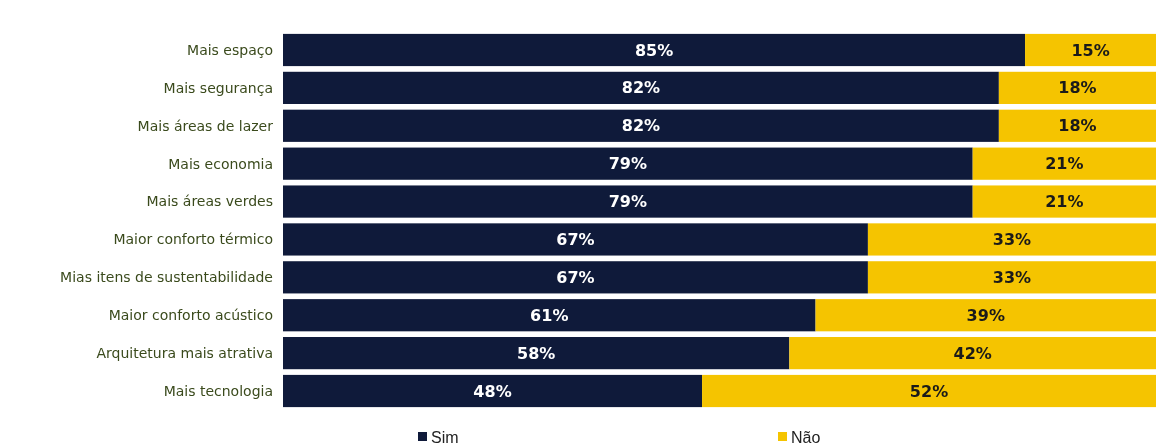 Image resolution: width=1168 pixels, height=443 pixels. What do you see at coordinates (220, 163) in the screenshot?
I see `y-tick-label: Mais economia` at bounding box center [220, 163].